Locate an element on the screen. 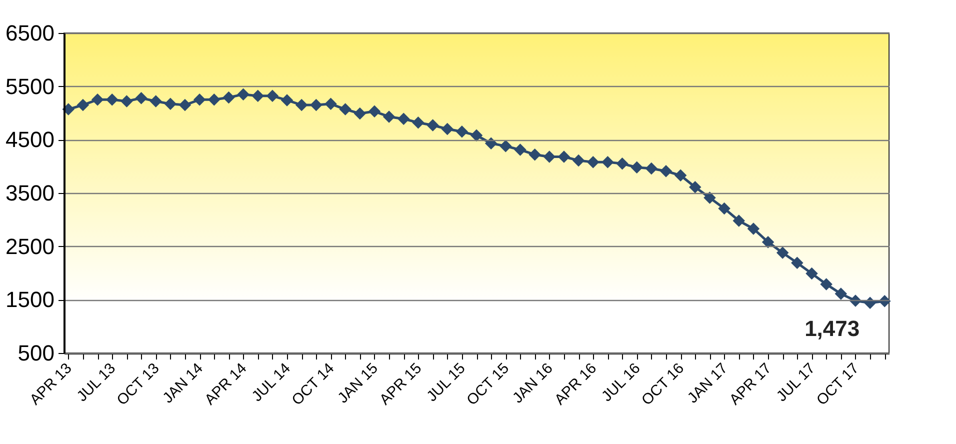 The height and width of the screenshot is (444, 956). y-tick-label: 1500 is located at coordinates (30, 299).